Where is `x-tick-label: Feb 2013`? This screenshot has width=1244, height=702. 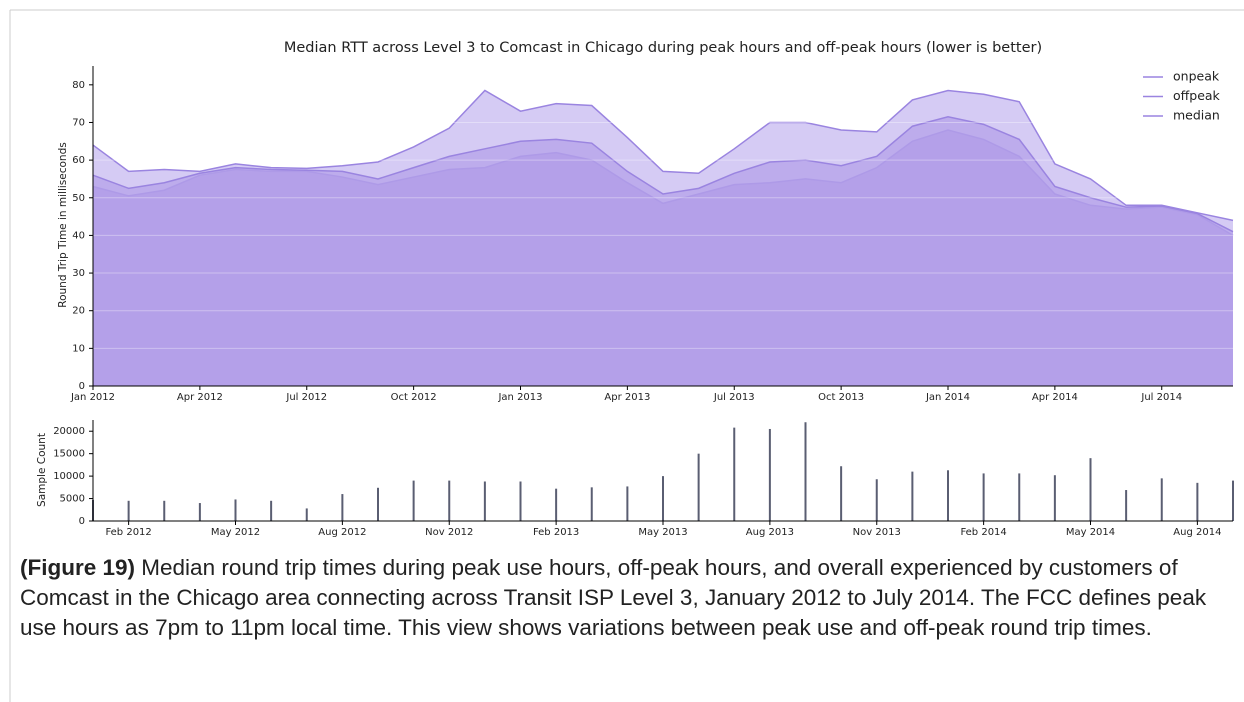
x-tick-label: Feb 2013 is located at coordinates (556, 532).